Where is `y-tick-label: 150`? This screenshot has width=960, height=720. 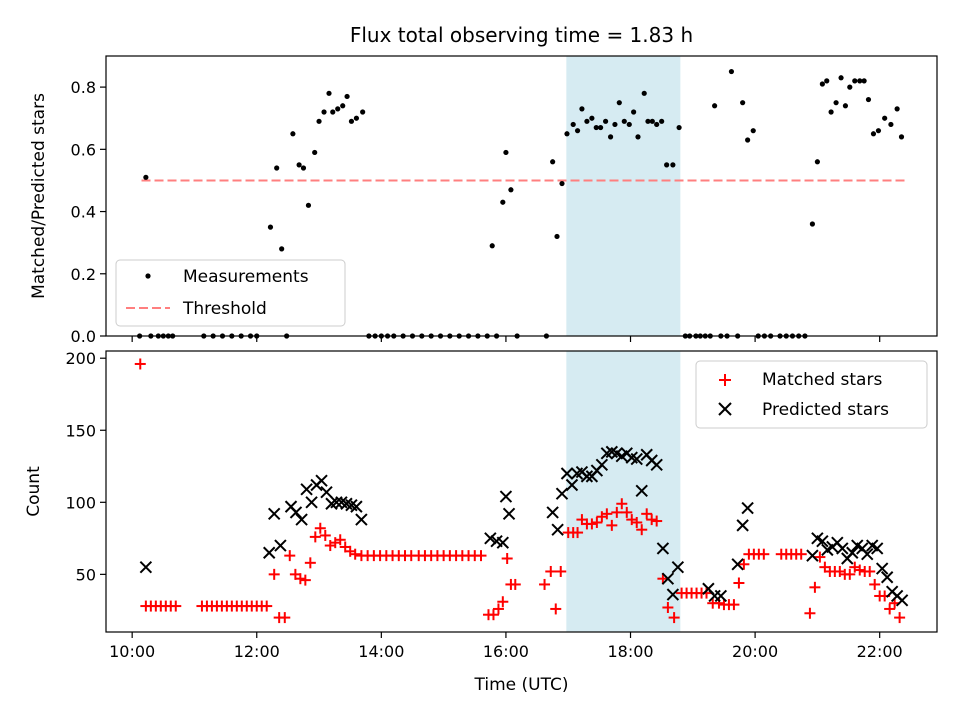 y-tick-label: 150 is located at coordinates (80, 430).